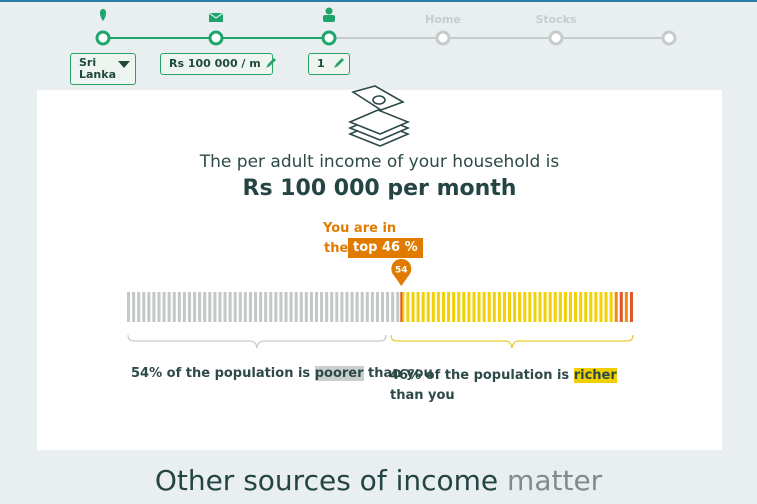  I want to click on money-icon, so click(379, 116).